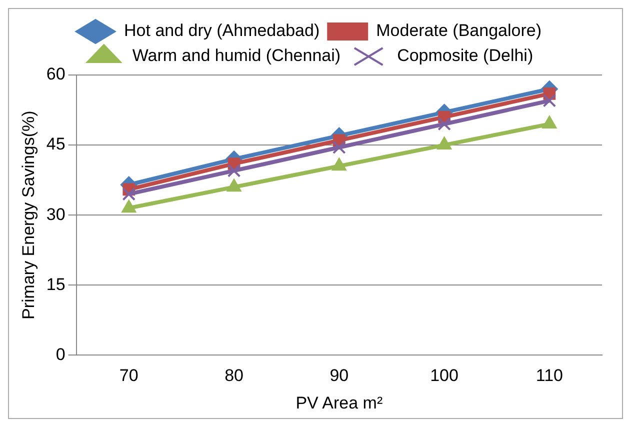 The image size is (631, 427). Describe the element at coordinates (56, 144) in the screenshot. I see `y-tick-label: 45` at that location.